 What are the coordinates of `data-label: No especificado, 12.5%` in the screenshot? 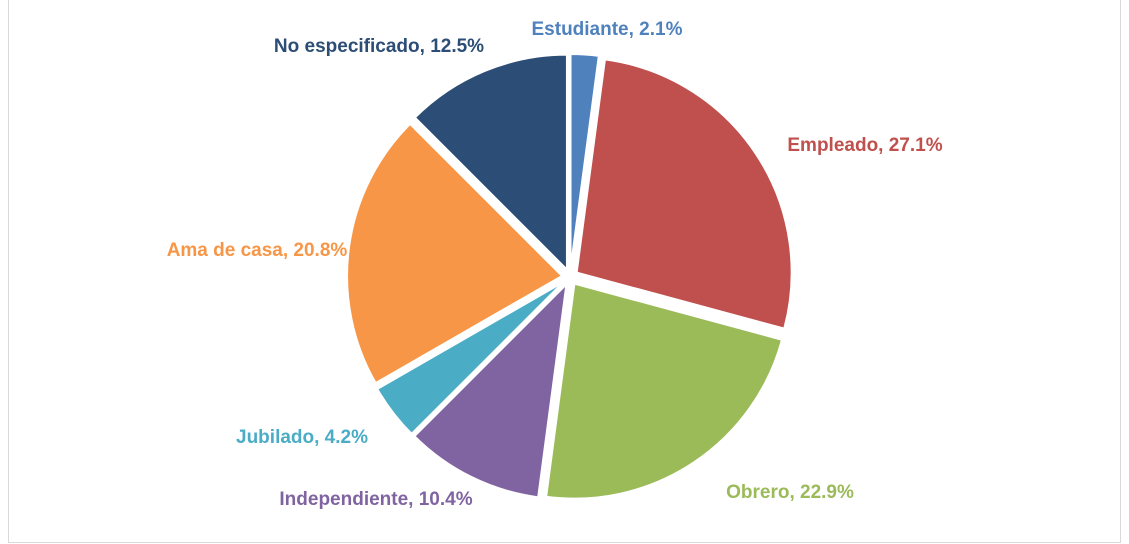 It's located at (379, 46).